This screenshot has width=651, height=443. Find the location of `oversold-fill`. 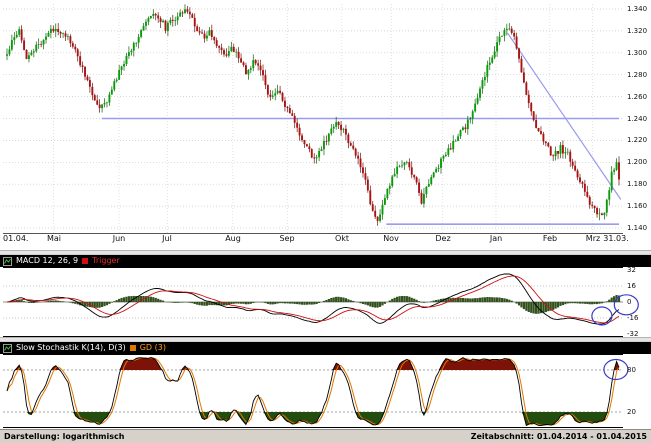

oversold-fill is located at coordinates (313, 419).